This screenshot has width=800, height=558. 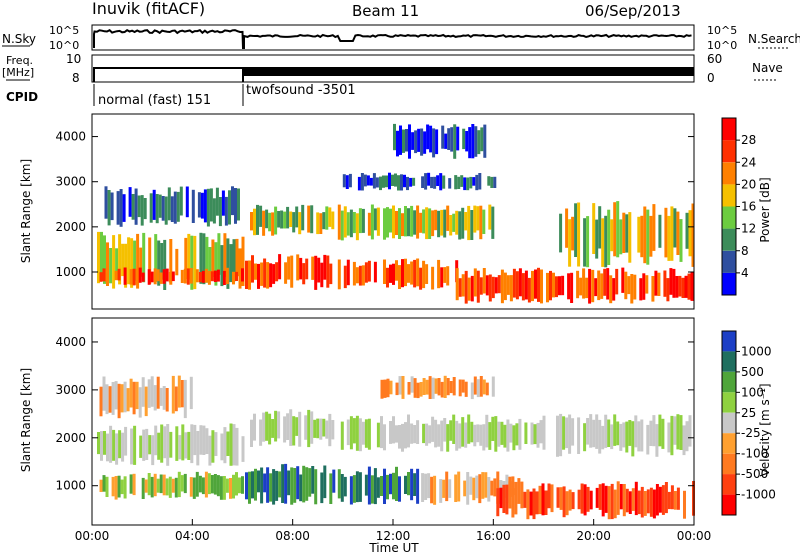 I want to click on x-axis-ticks: 00:00 04:00 08:00 12:00 16:00 20:00 00:00, so click(x=393, y=531).